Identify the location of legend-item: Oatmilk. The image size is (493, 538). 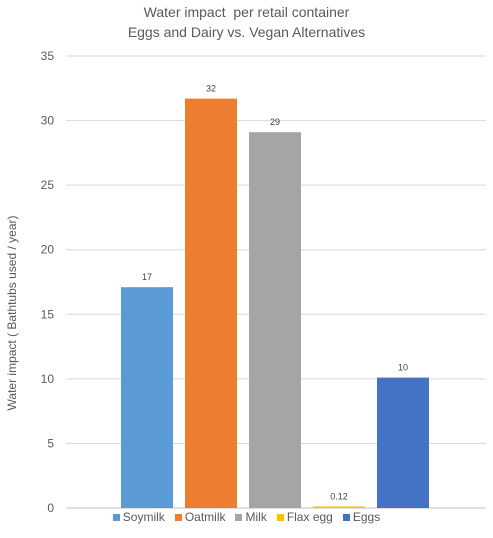
(200, 517).